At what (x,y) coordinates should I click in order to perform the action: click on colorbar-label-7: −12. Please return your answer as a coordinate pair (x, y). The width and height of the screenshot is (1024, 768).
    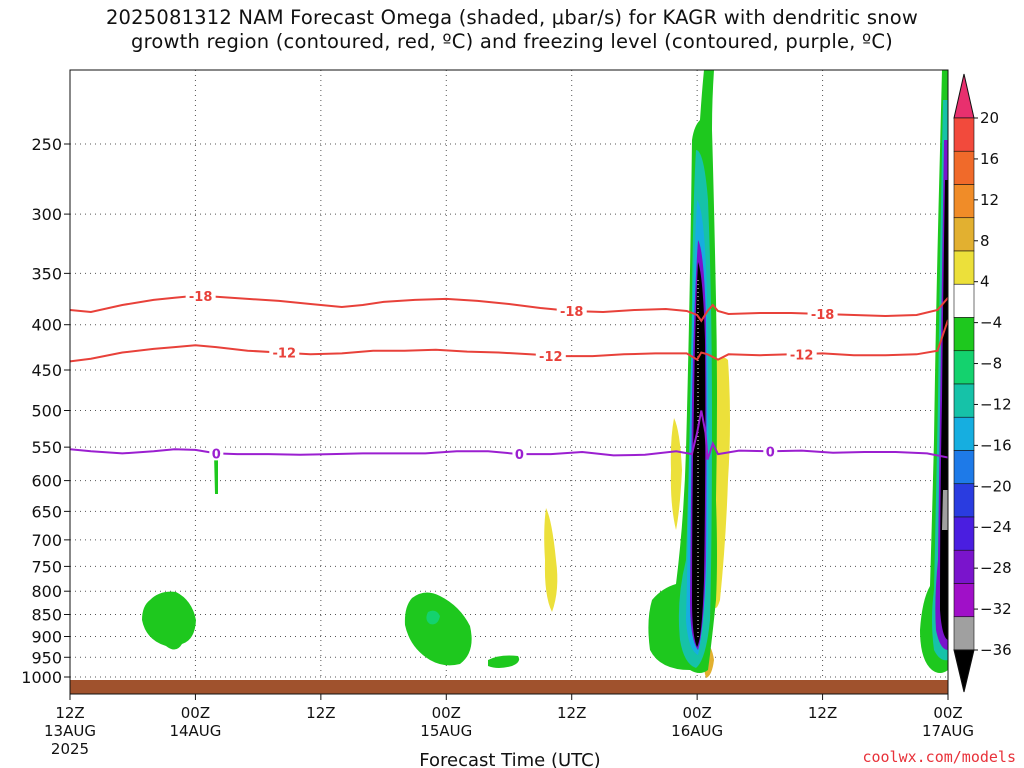
    Looking at the image, I should click on (996, 404).